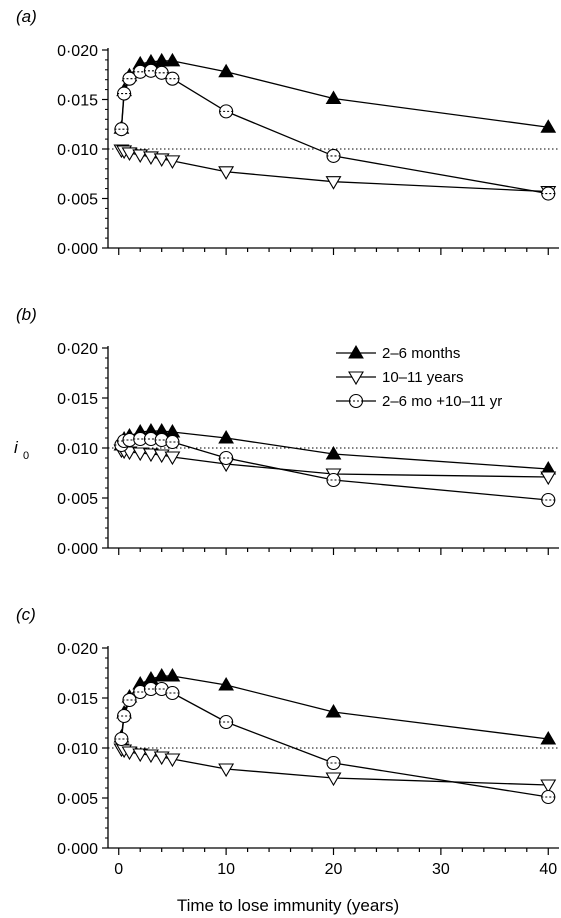 This screenshot has width=561, height=918. I want to click on legend-entry-10-11-years: 10–11 years, so click(399, 377).